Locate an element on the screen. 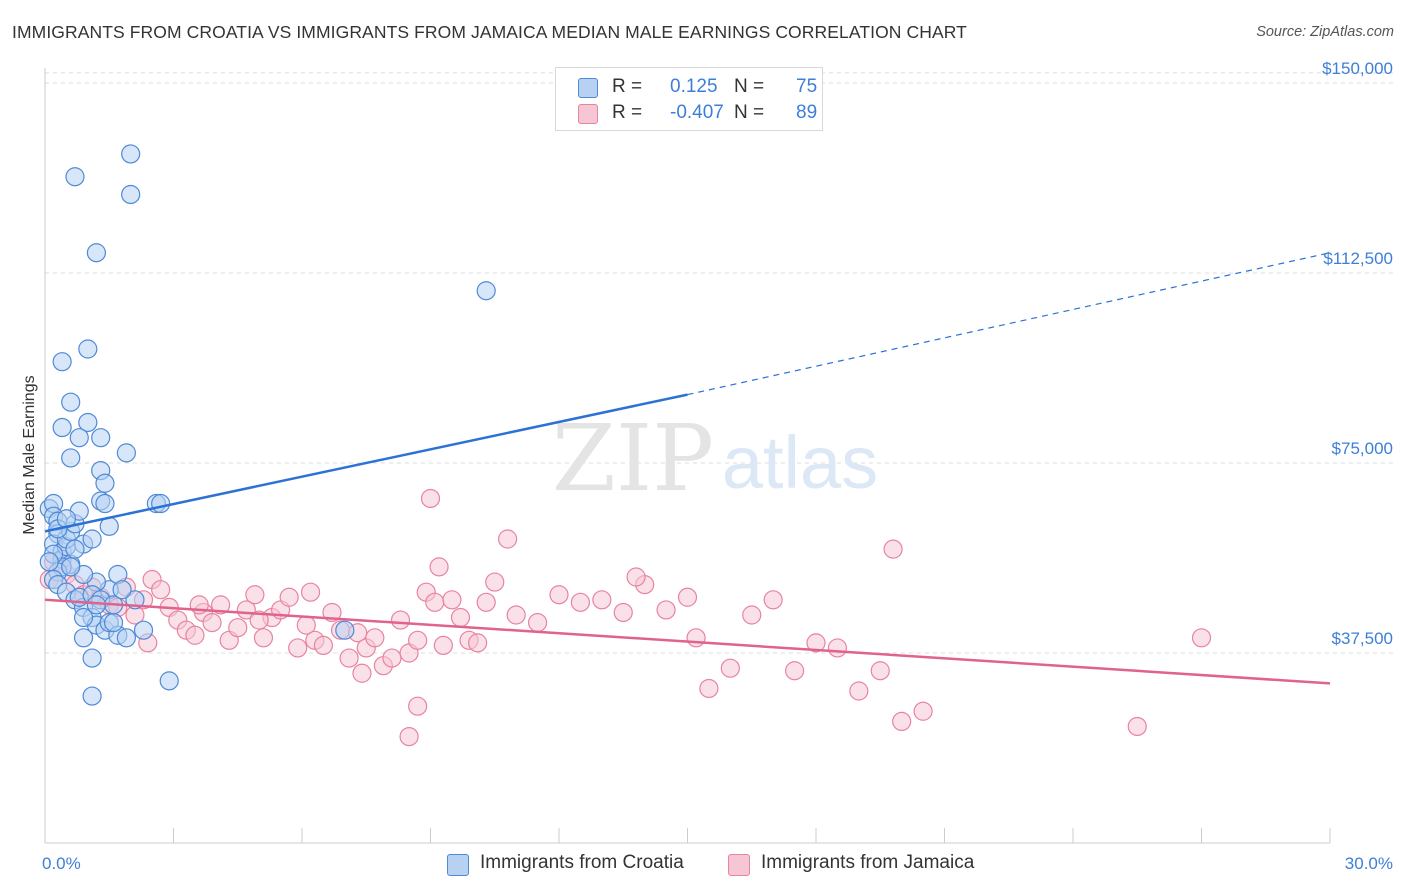 This screenshot has width=1406, height=892. y-tick-label: $37,500 is located at coordinates (1362, 638).